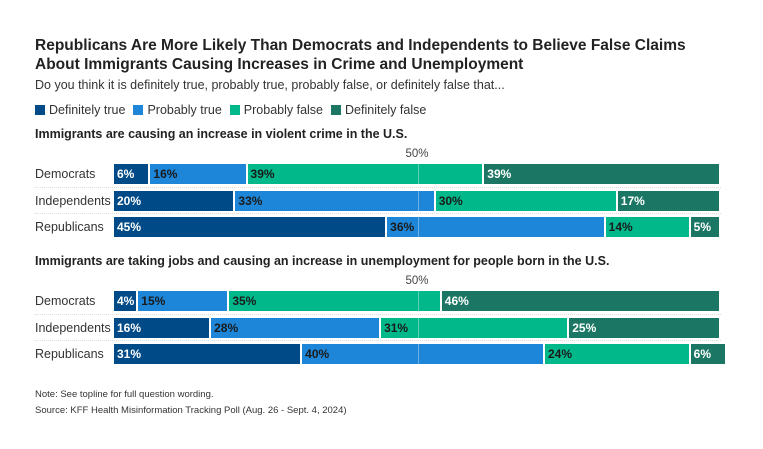  What do you see at coordinates (87, 110) in the screenshot?
I see `legend-label: Definitely true` at bounding box center [87, 110].